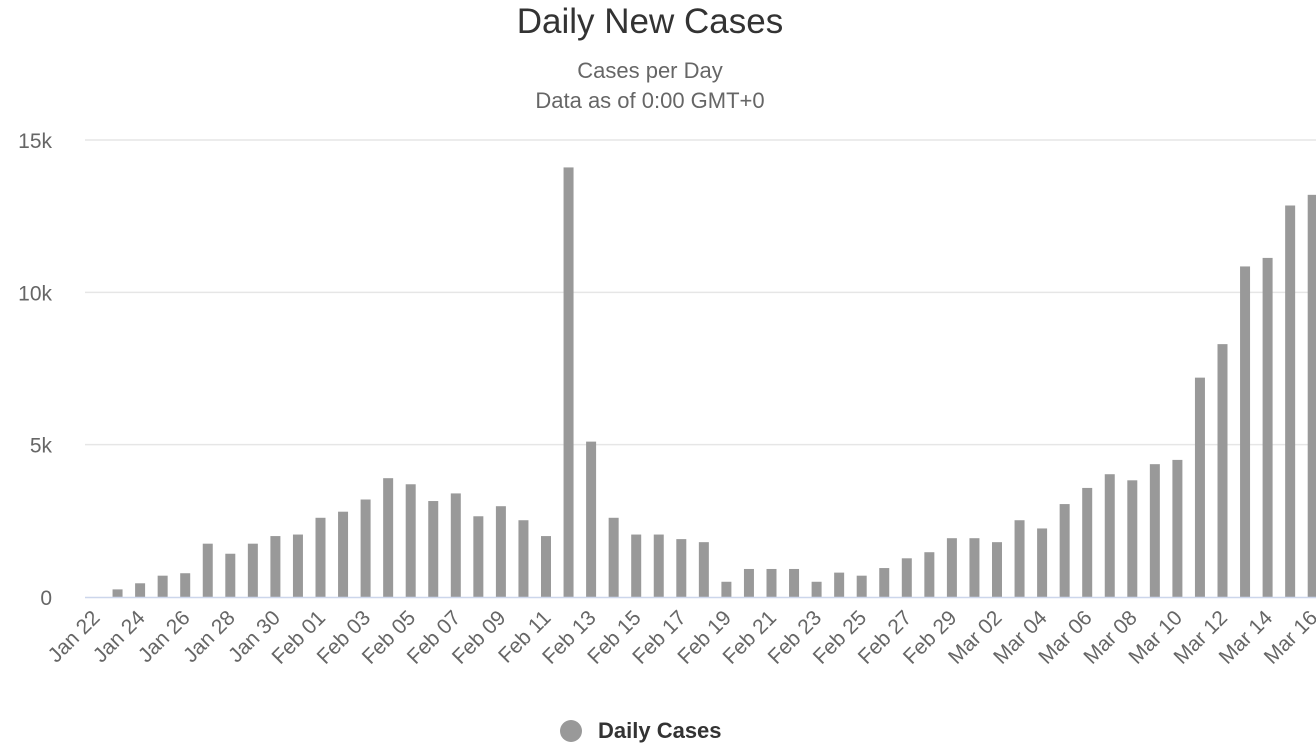 The image size is (1316, 744). What do you see at coordinates (46, 598) in the screenshot?
I see `y-tick-label: 0` at bounding box center [46, 598].